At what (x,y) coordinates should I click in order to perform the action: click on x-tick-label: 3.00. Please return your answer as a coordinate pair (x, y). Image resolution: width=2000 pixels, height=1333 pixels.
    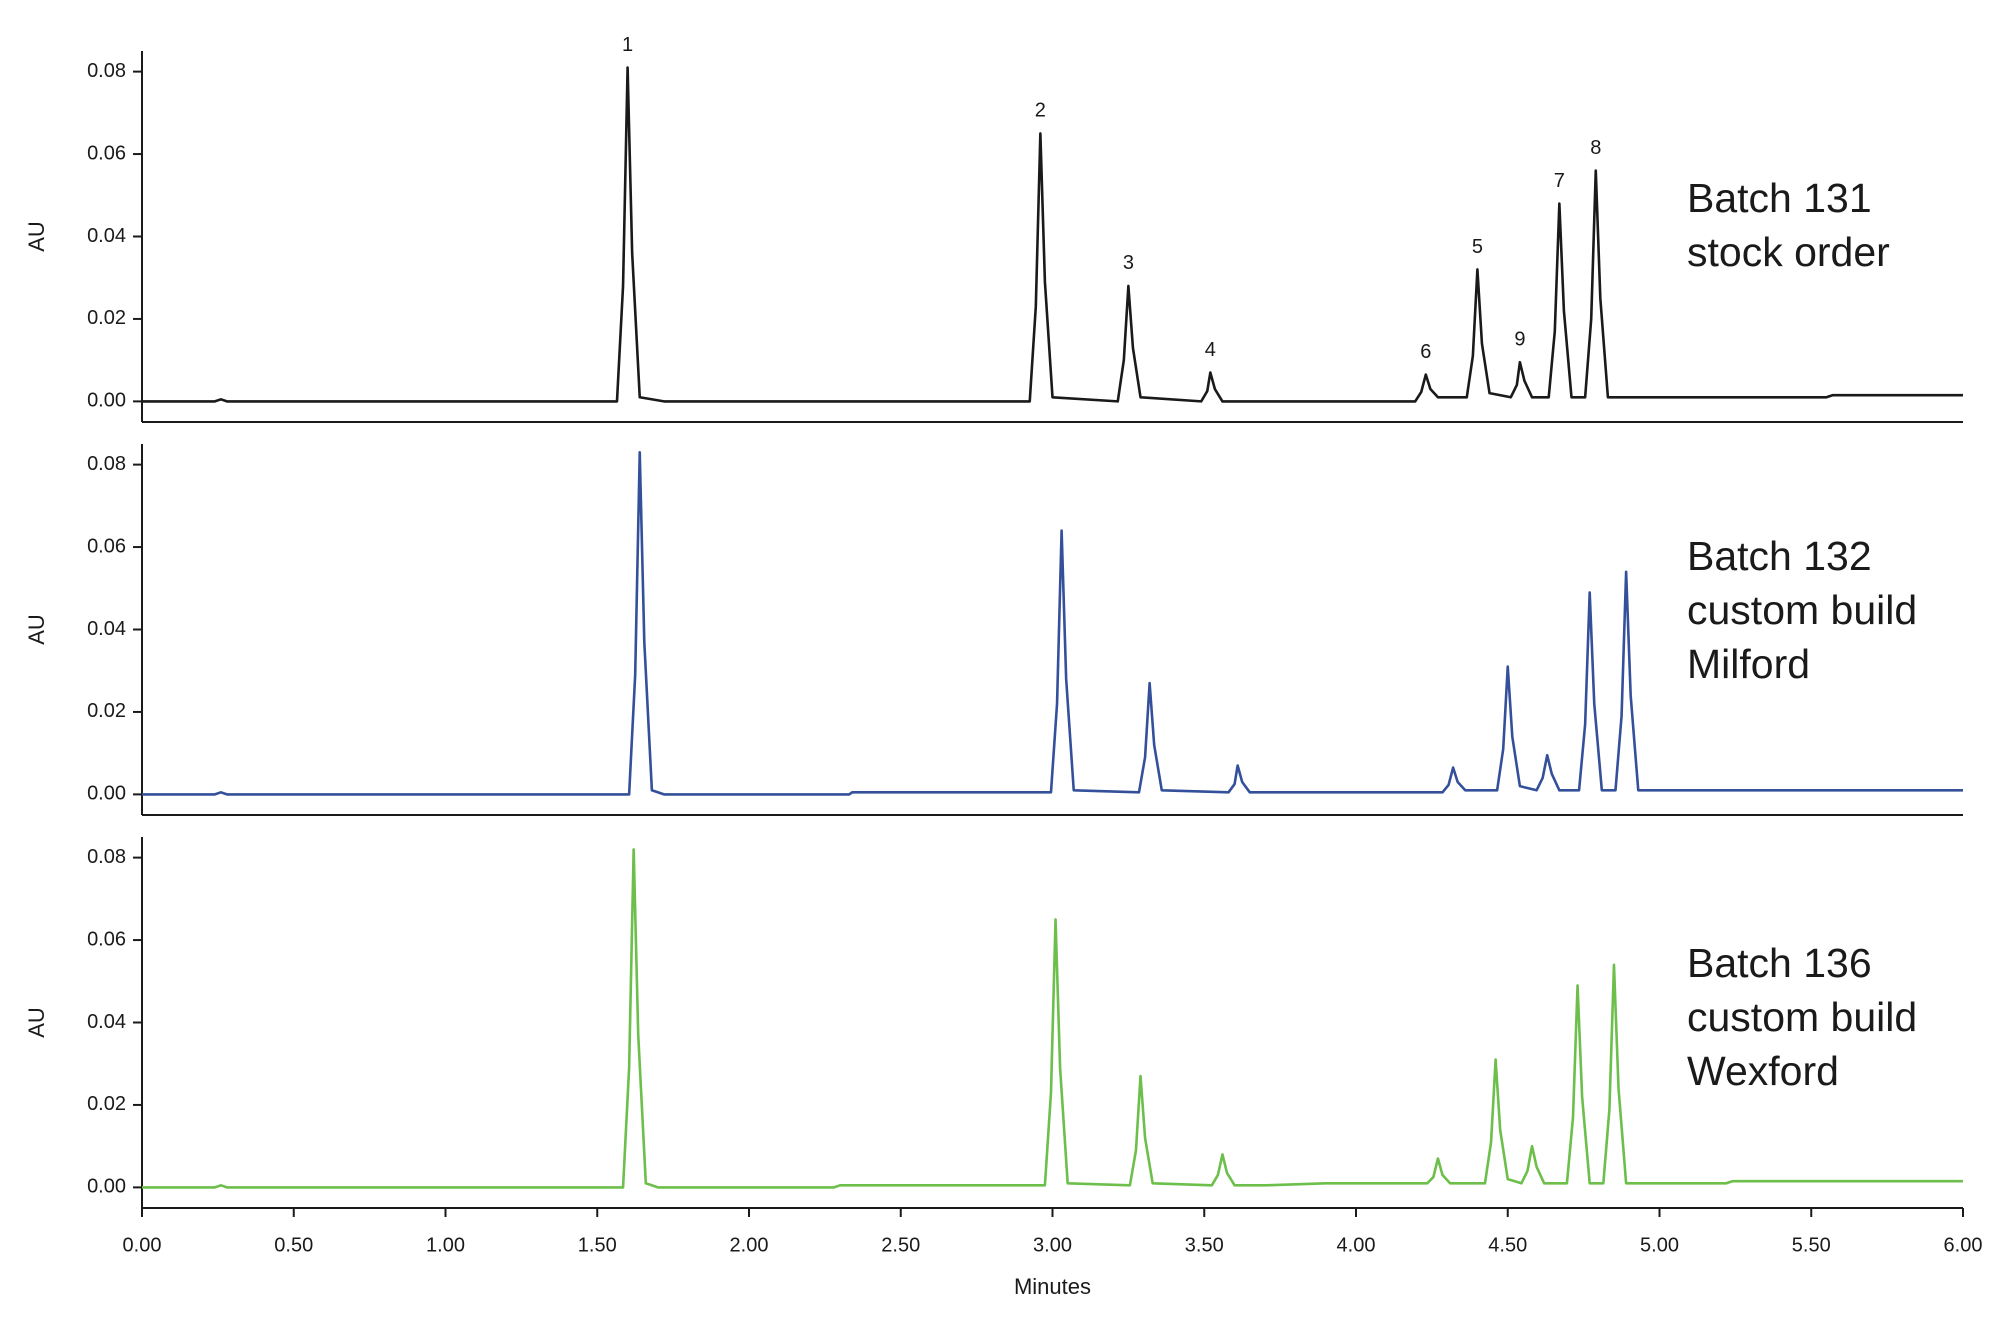
    Looking at the image, I should click on (1052, 1245).